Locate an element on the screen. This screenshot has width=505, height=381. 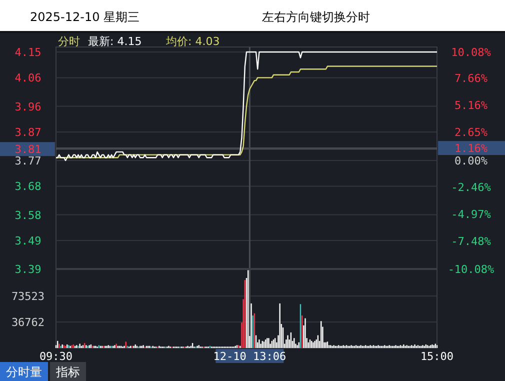
x-tick-label: 15:00 is located at coordinates (437, 356).